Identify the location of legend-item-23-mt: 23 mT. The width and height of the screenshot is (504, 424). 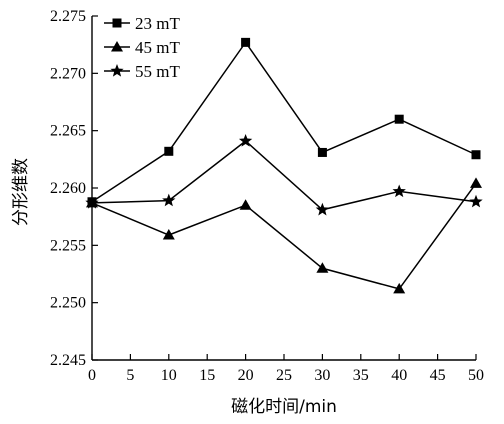
(142, 23).